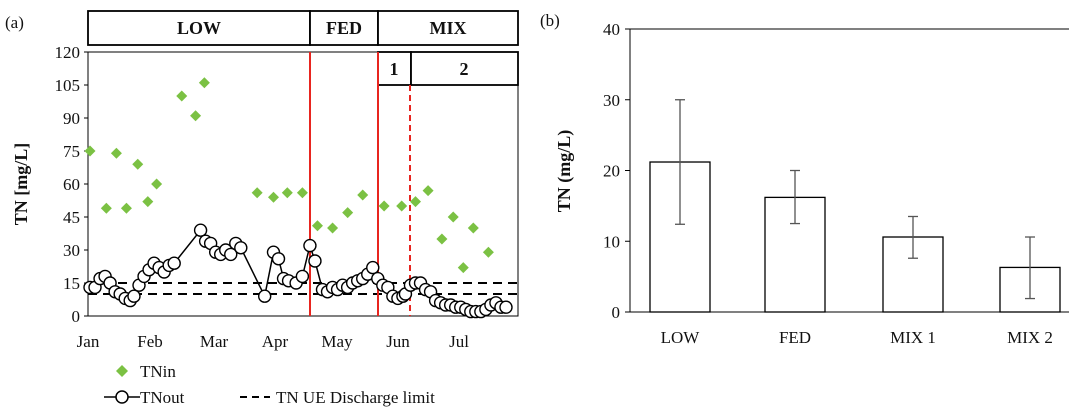  I want to click on plot-b-x-ticks: LOW FED MIX 1 MIX 2, so click(857, 337).